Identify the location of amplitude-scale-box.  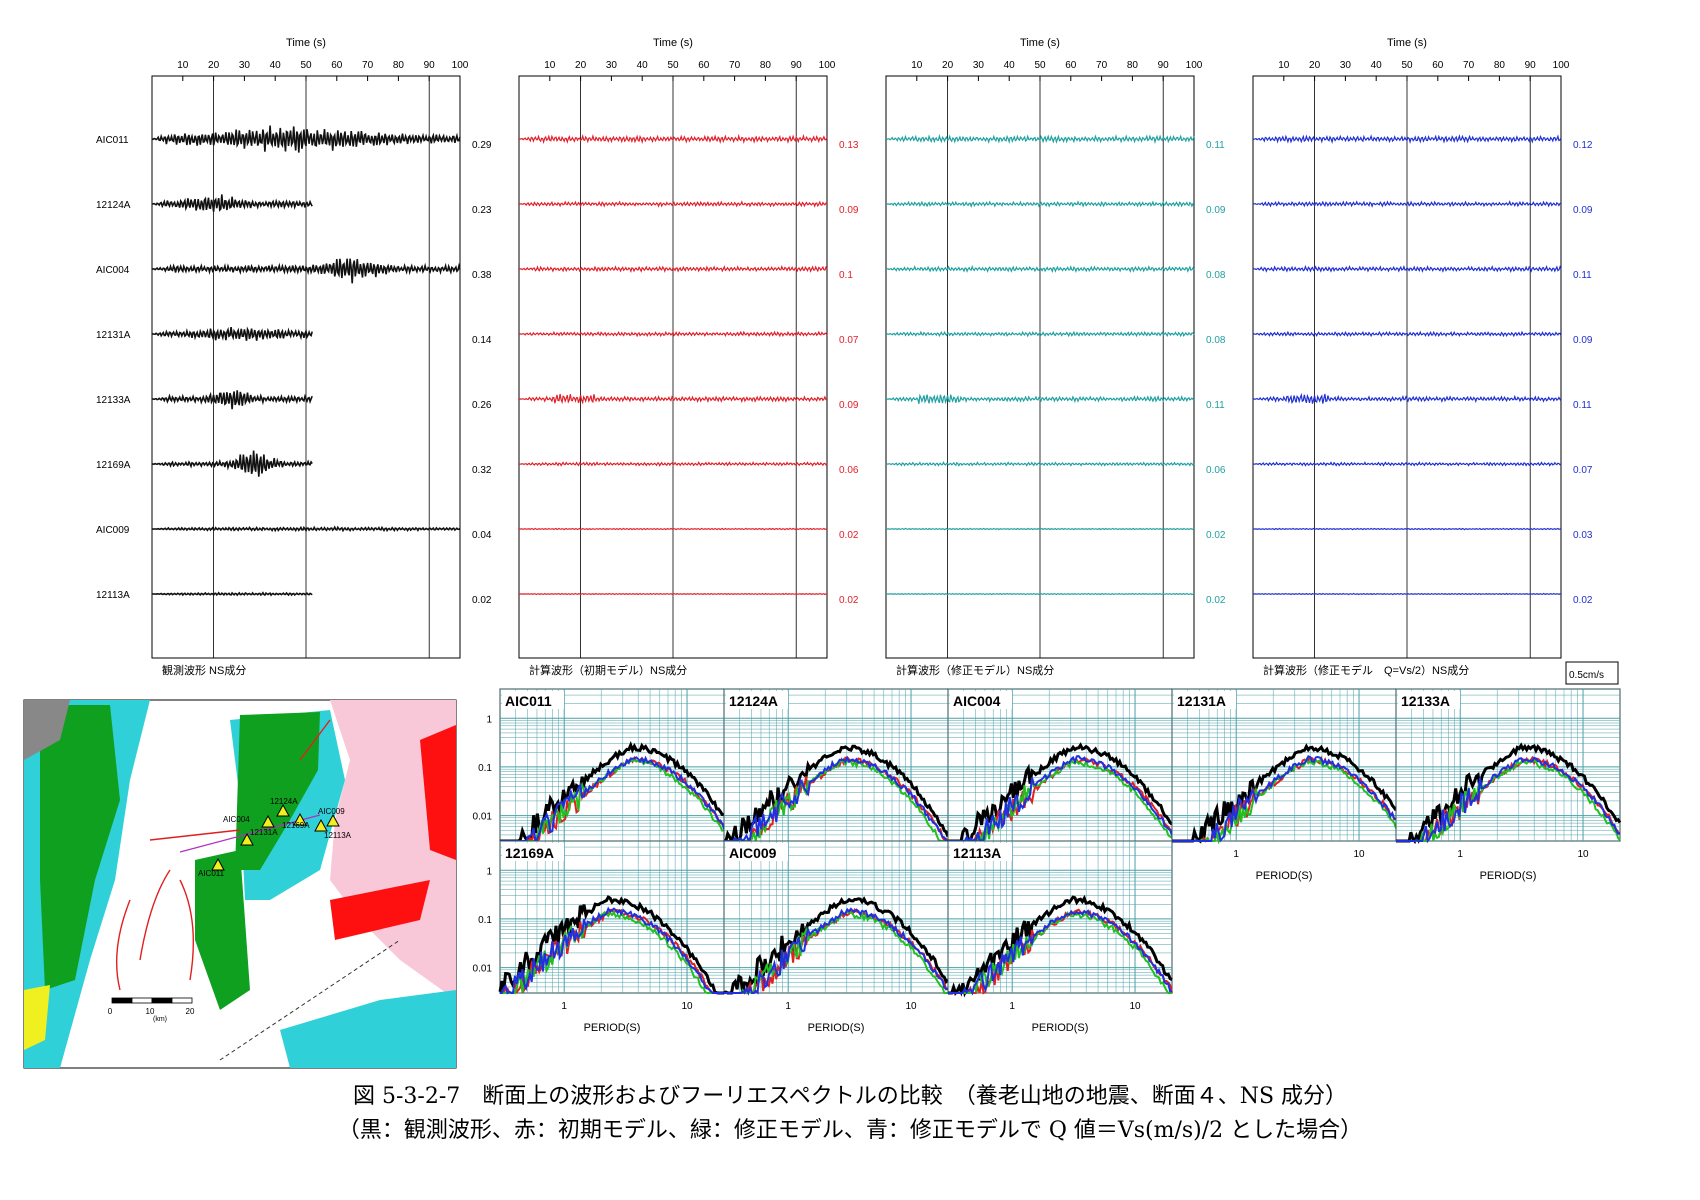
(1592, 673).